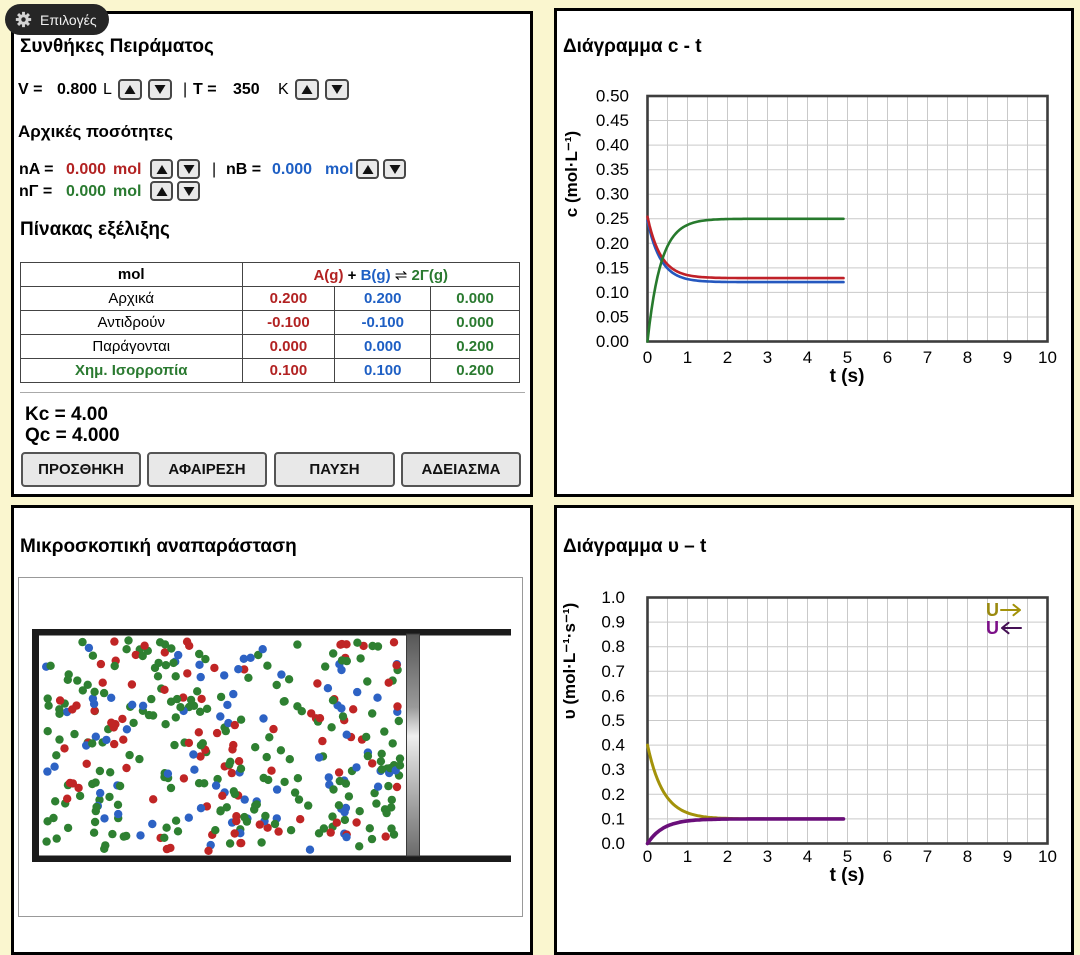  I want to click on svg-text: 0.10, so click(612, 292).